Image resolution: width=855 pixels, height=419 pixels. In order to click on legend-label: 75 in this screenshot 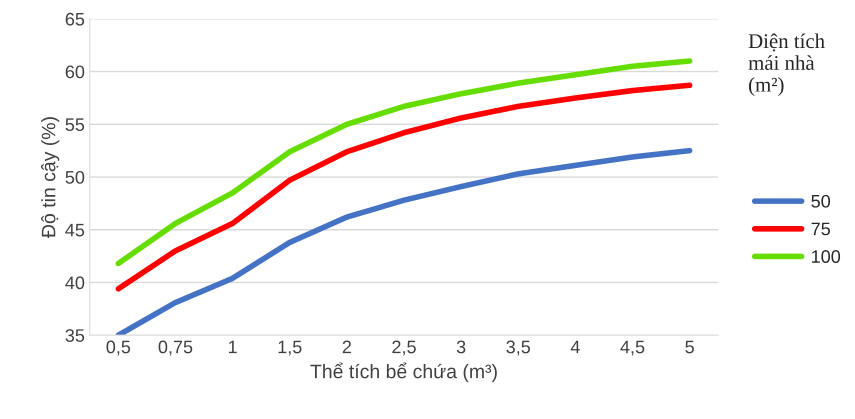, I will do `click(821, 229)`.